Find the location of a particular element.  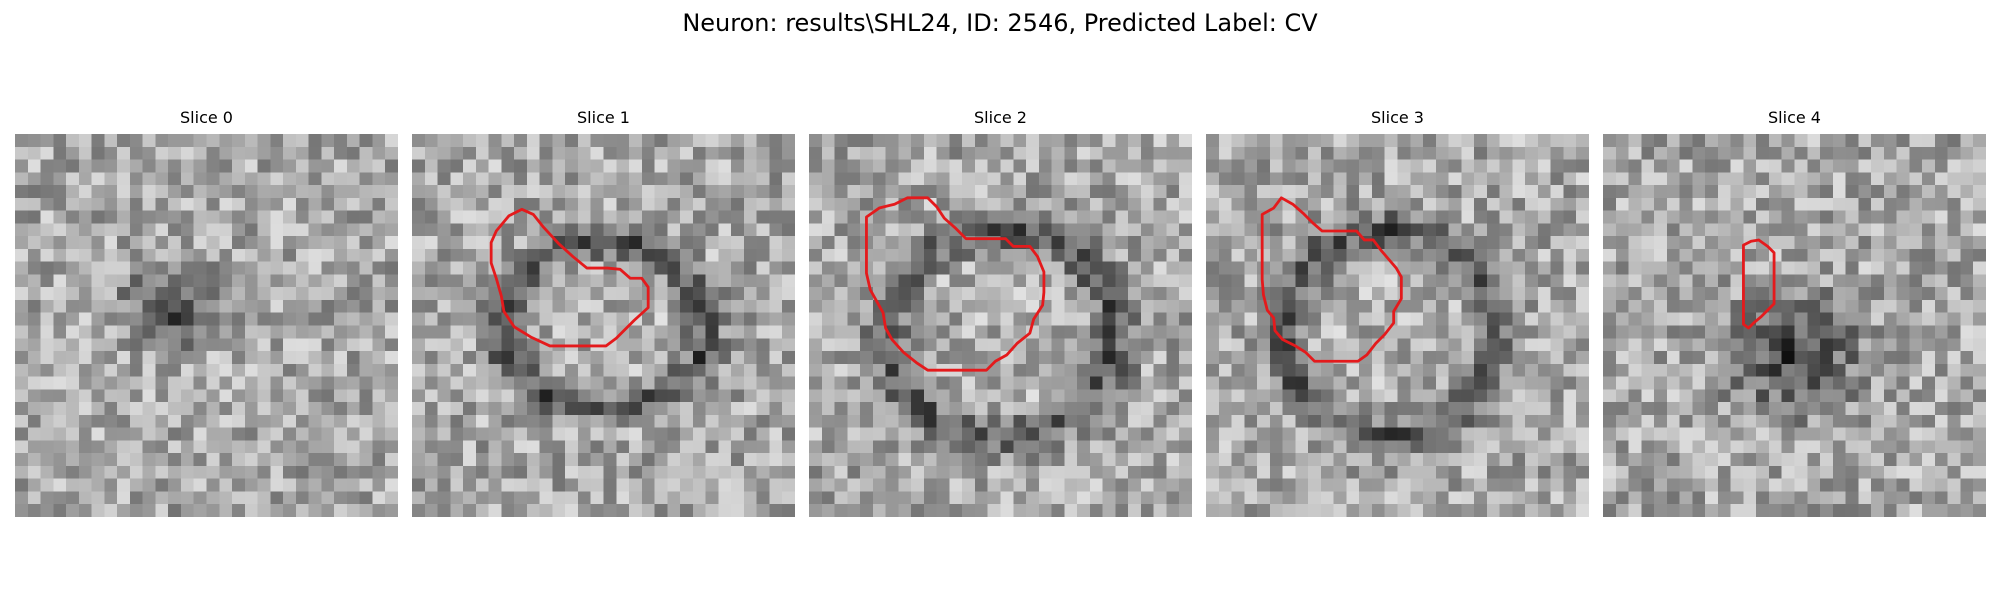

slice-title: Slice 0 is located at coordinates (206, 117).